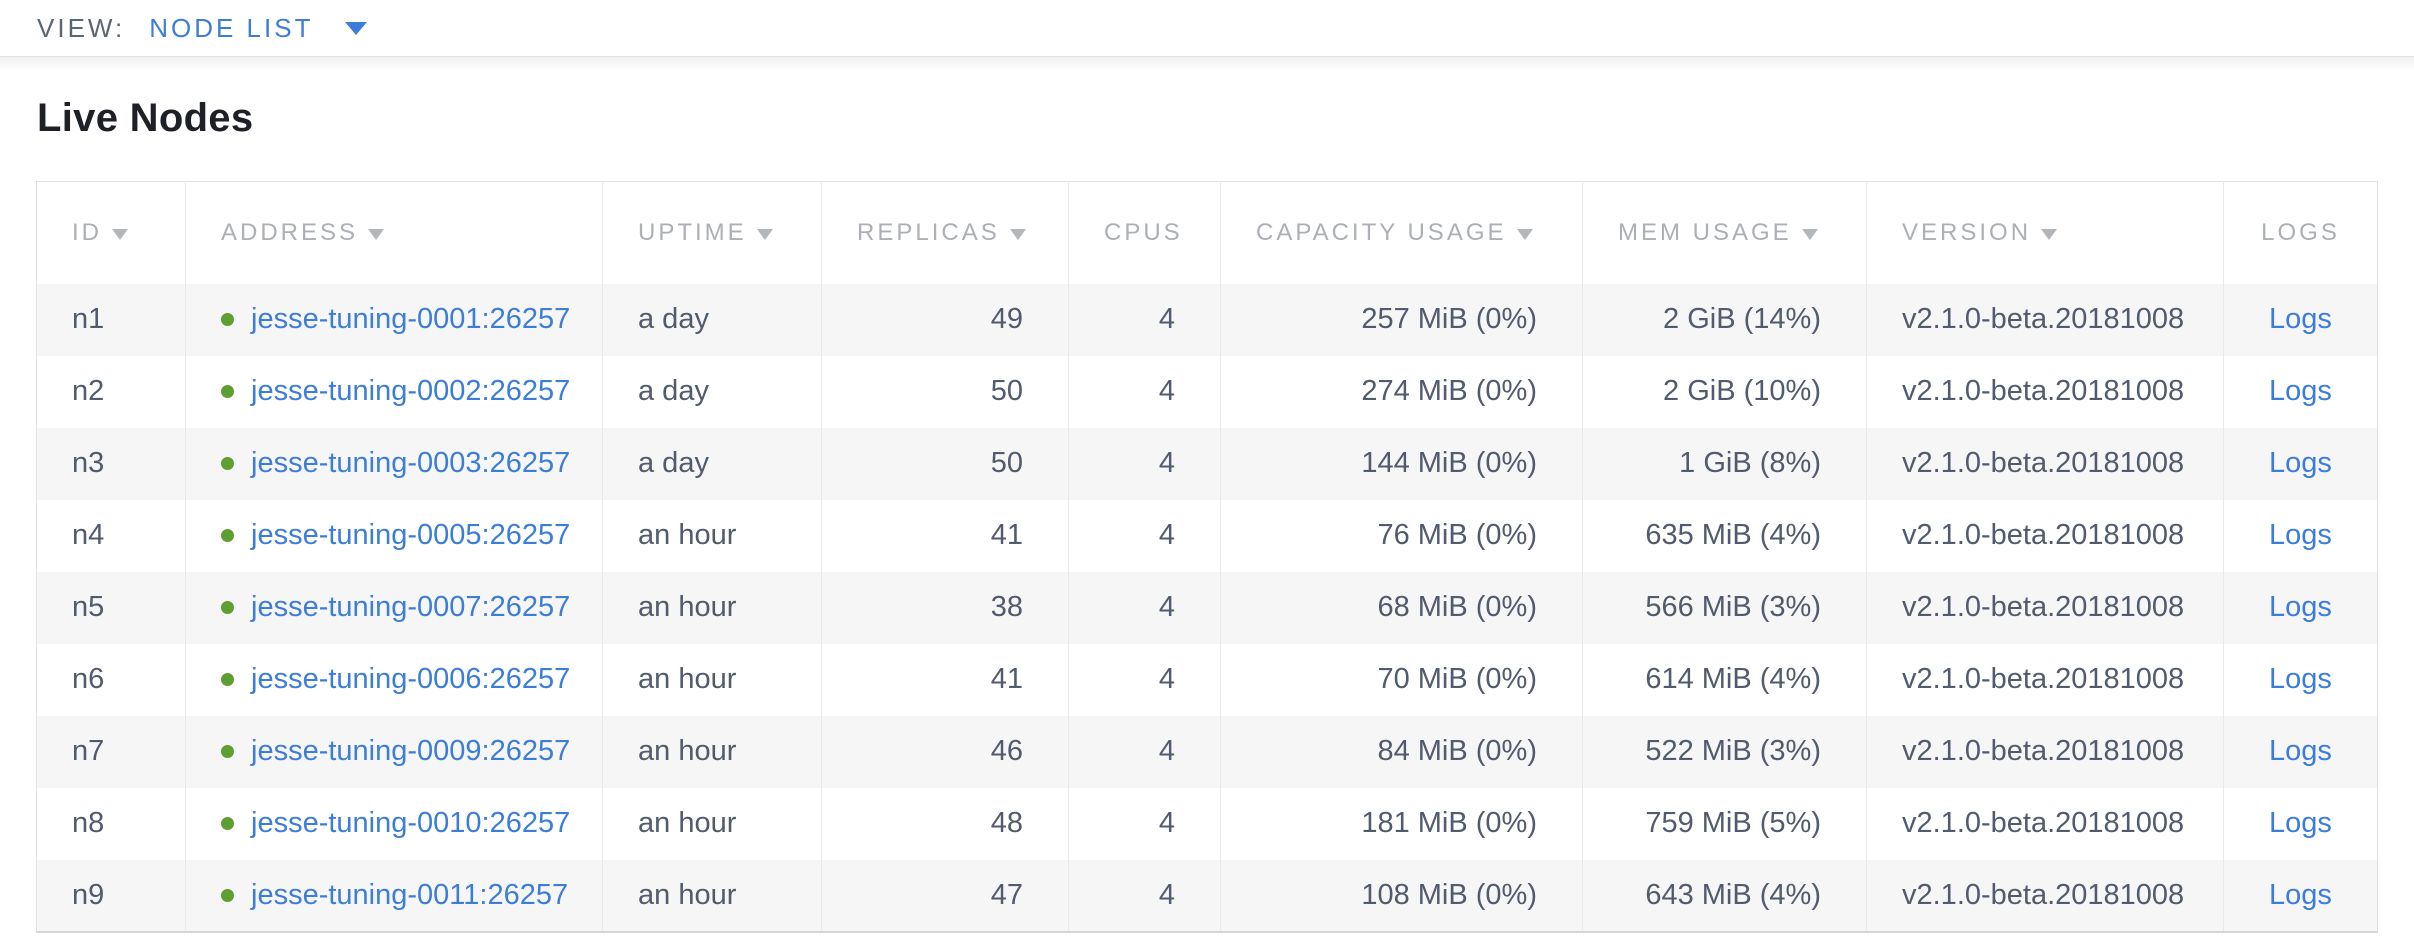 The image size is (2414, 948). Describe the element at coordinates (88, 894) in the screenshot. I see `node-id-cell: n9` at that location.